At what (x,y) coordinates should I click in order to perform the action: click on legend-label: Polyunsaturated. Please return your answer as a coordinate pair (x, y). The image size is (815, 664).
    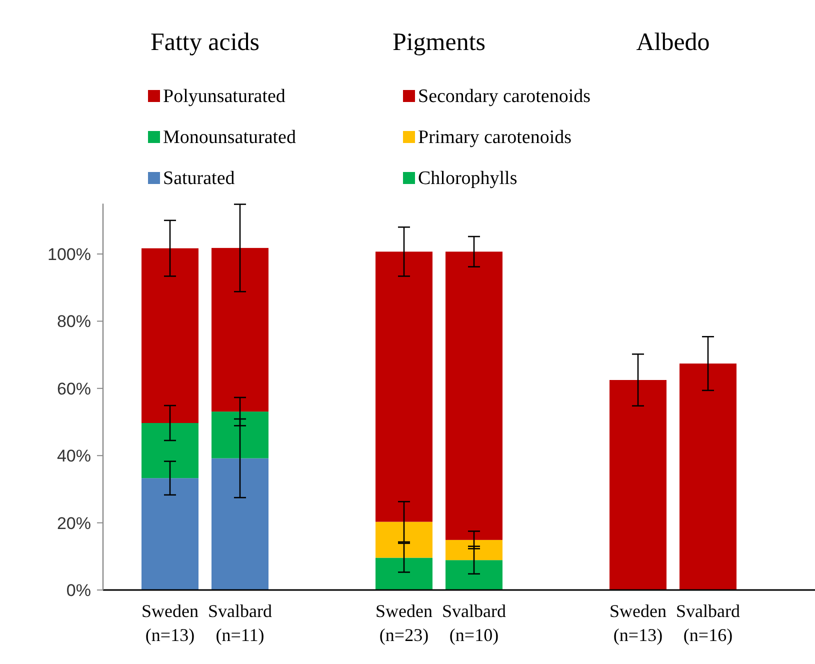
    Looking at the image, I should click on (224, 96).